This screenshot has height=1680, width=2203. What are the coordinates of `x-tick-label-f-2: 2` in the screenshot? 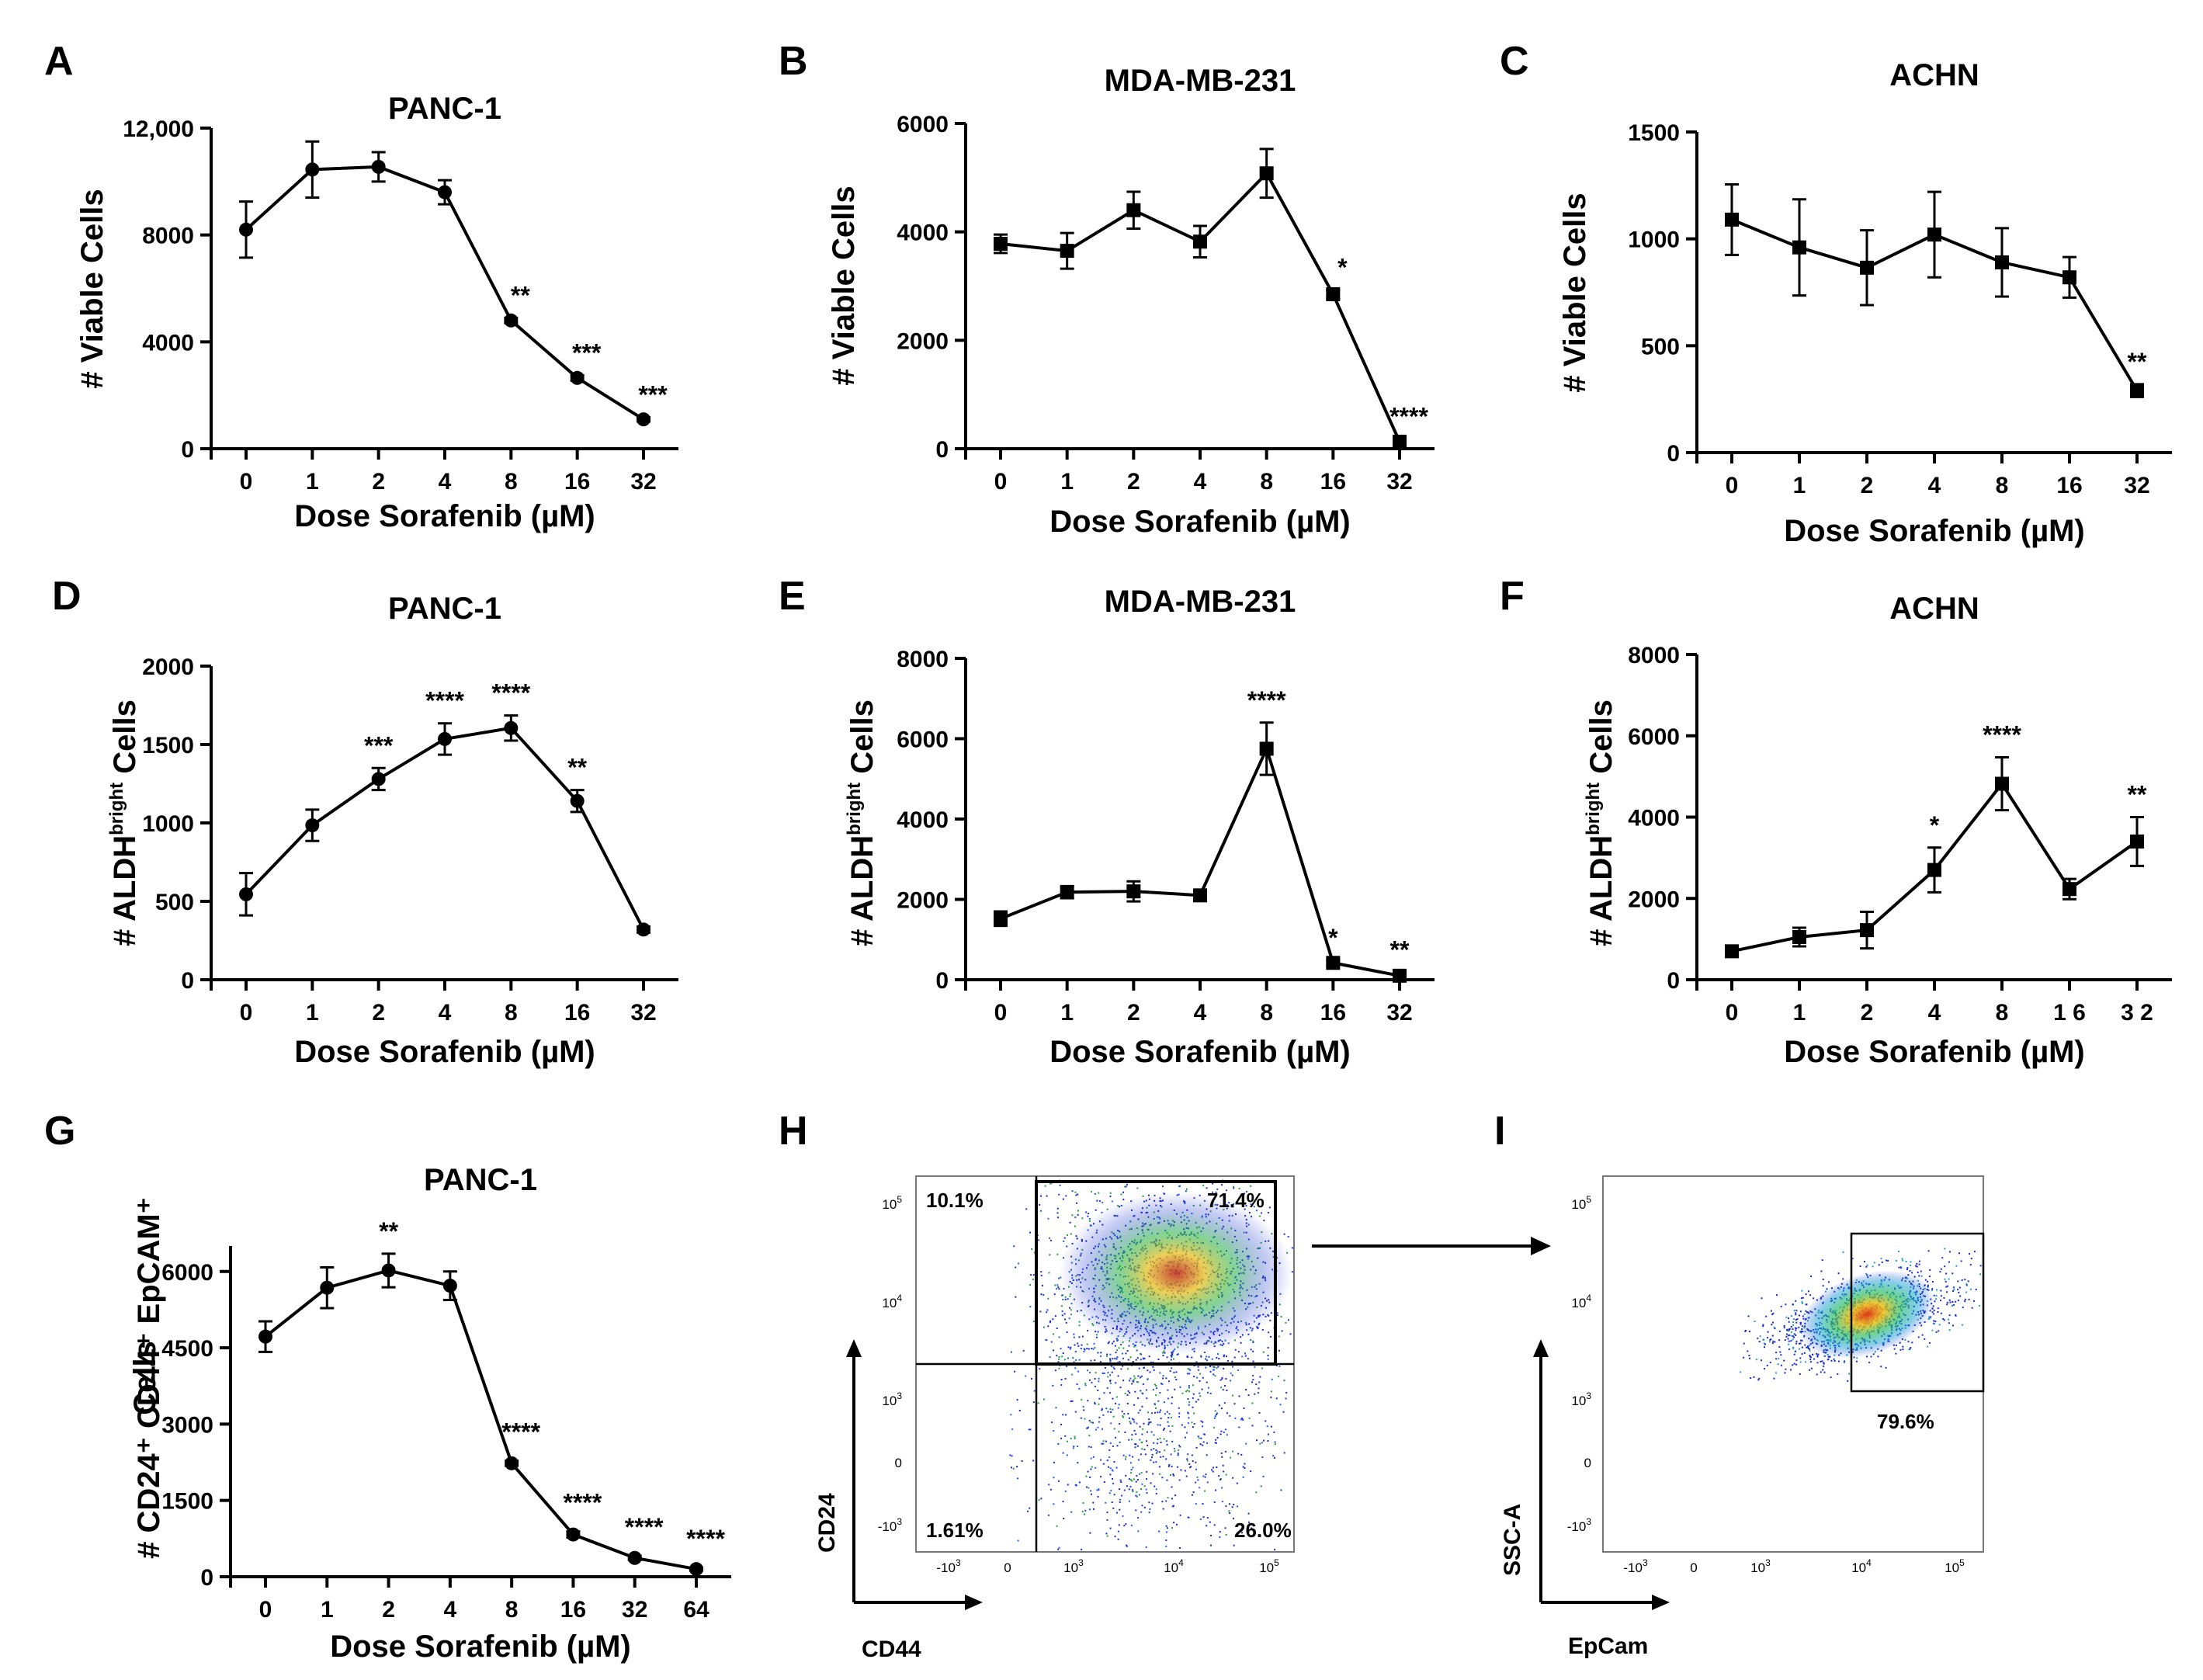 It's located at (1867, 1013).